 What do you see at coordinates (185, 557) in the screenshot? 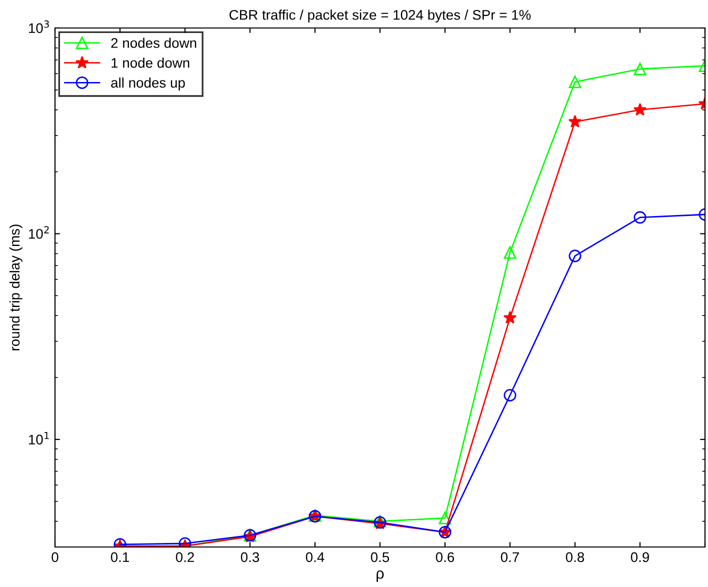
I see `x-tick-label: 0.2` at bounding box center [185, 557].